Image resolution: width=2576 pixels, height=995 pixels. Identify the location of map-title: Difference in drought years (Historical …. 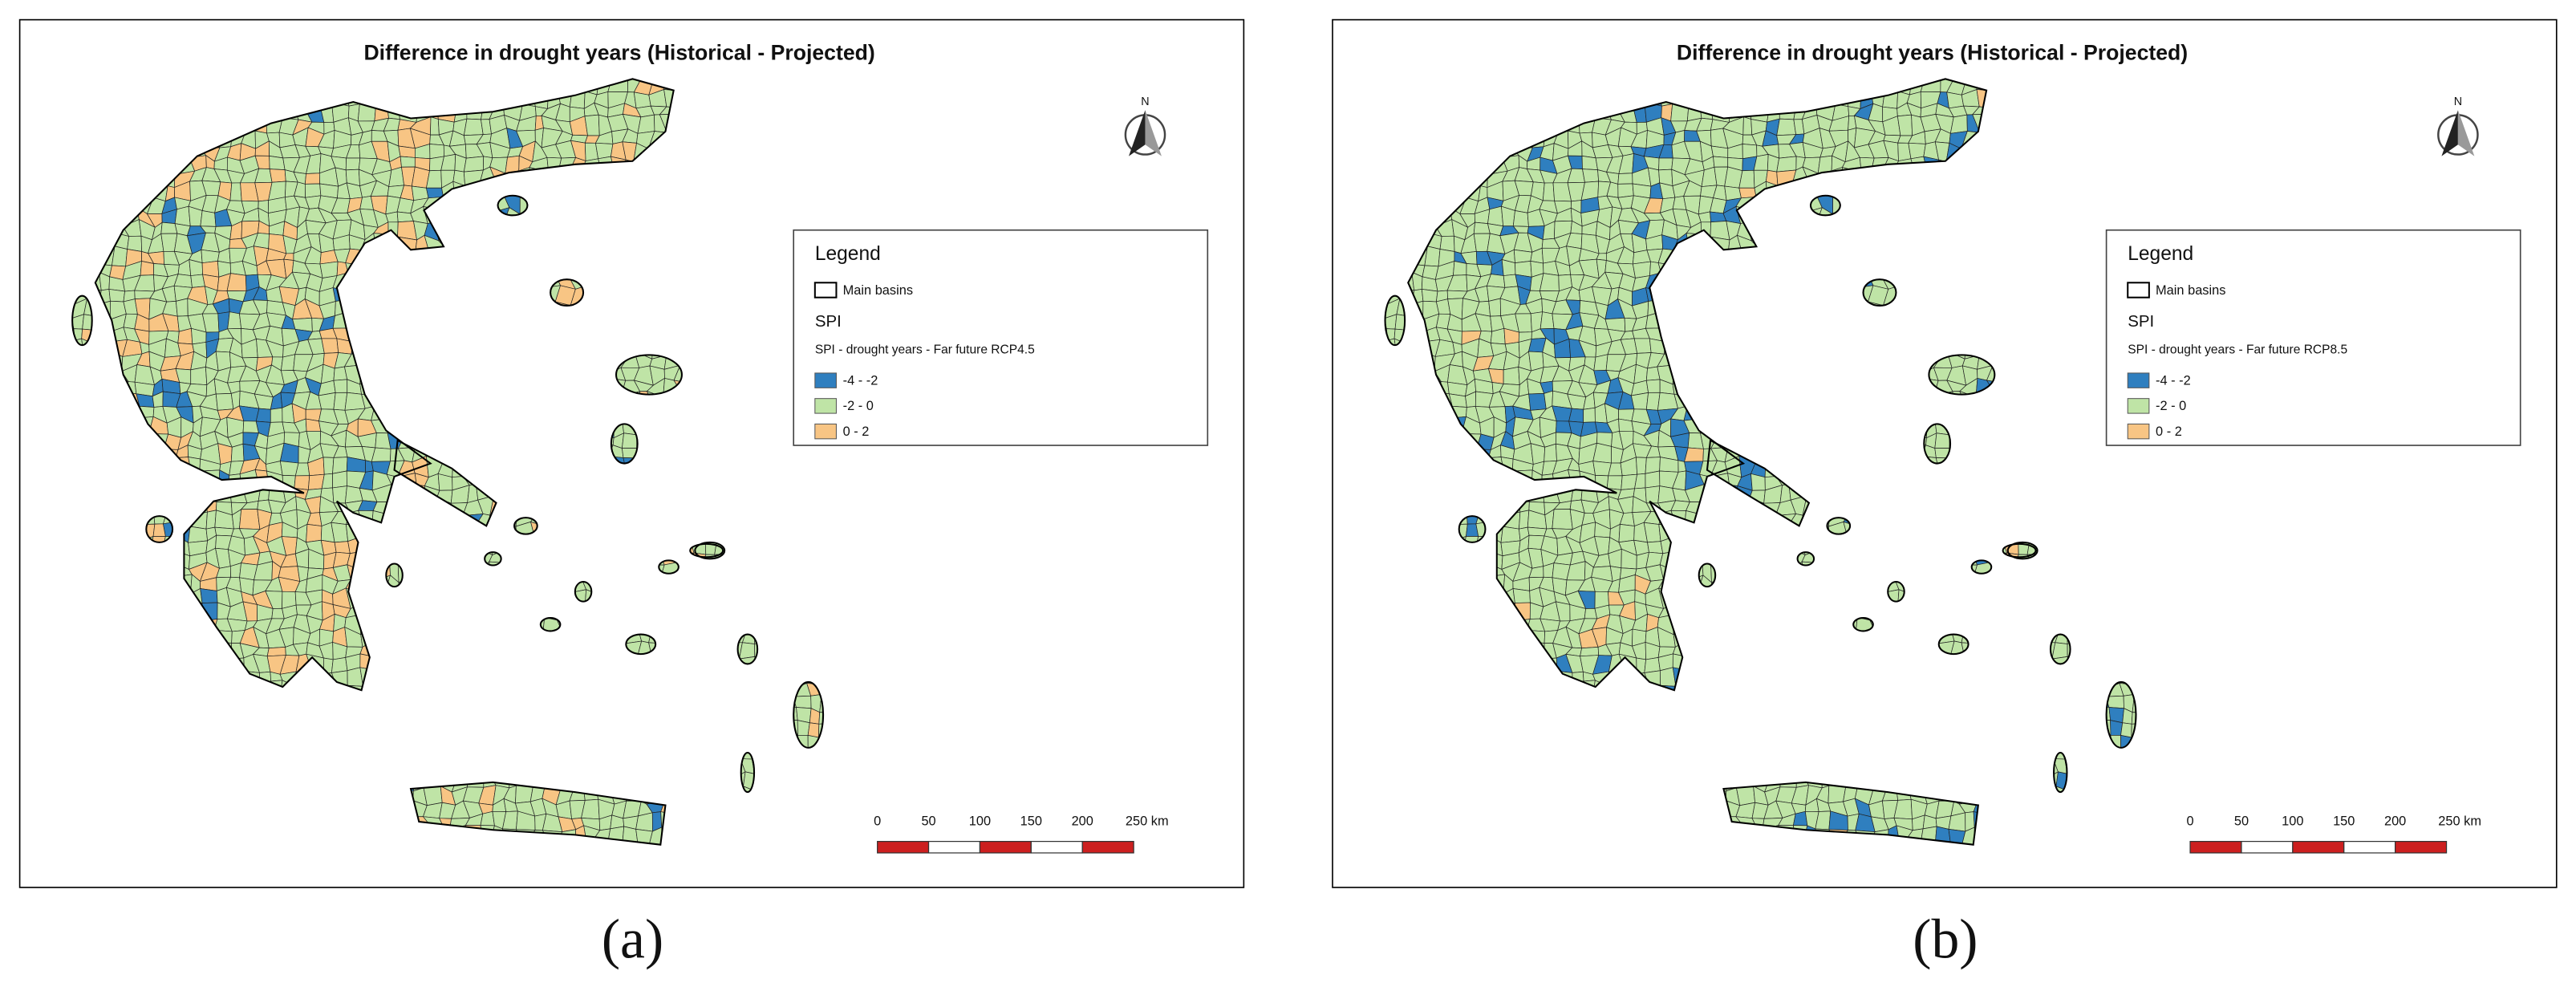
(618, 53).